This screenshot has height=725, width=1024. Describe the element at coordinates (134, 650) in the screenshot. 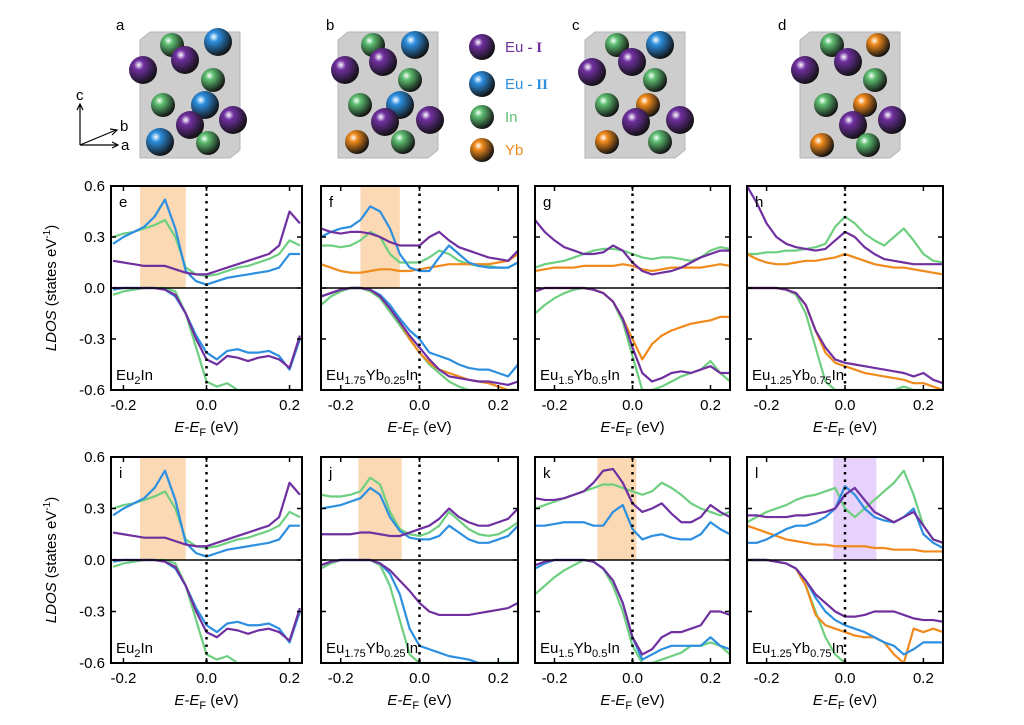

I see `formula: Eu2In` at that location.